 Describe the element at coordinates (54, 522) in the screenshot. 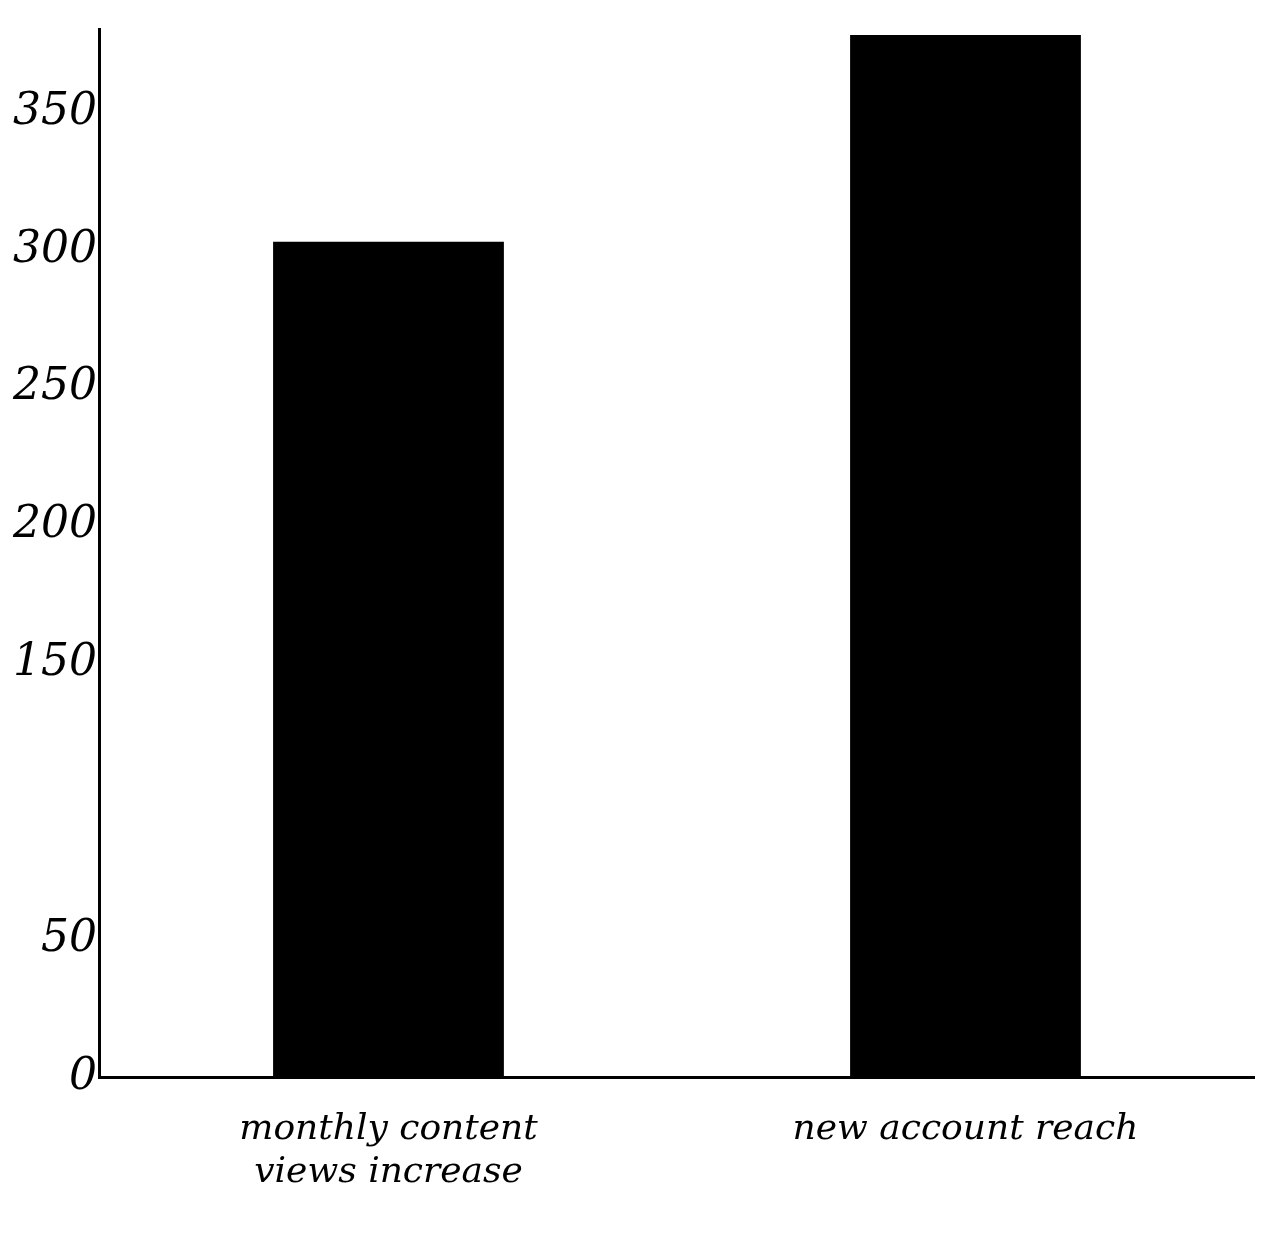

I see `y-tick-label: 200` at that location.